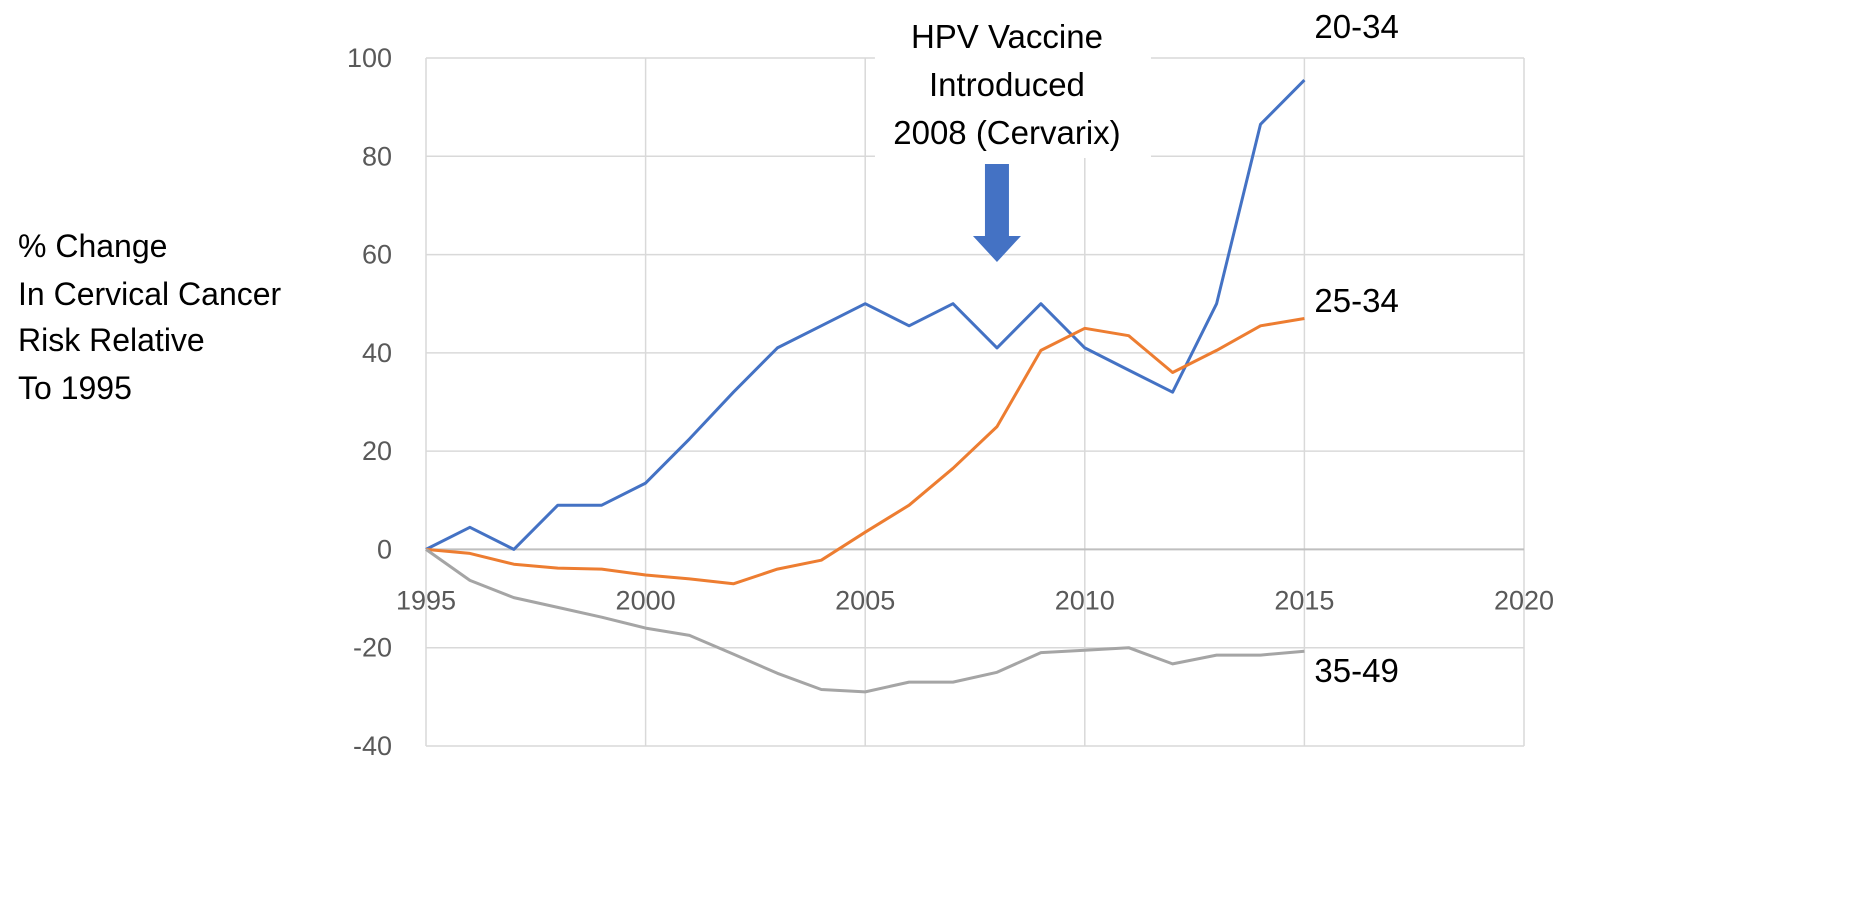  I want to click on y-tick-label: -40, so click(372, 746).